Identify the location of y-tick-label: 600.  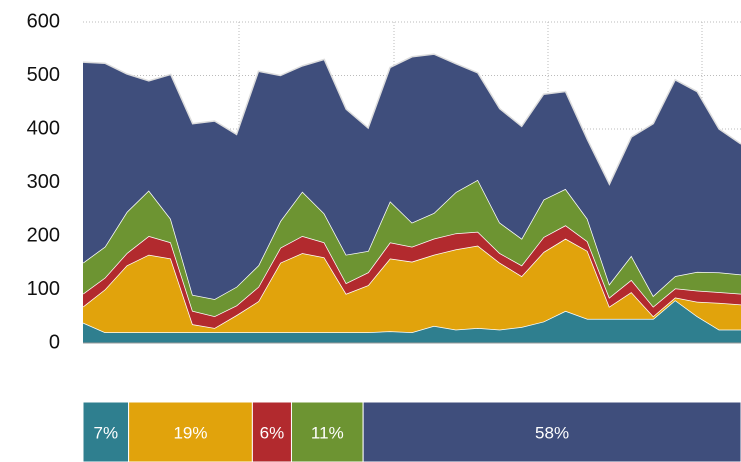
(43, 21).